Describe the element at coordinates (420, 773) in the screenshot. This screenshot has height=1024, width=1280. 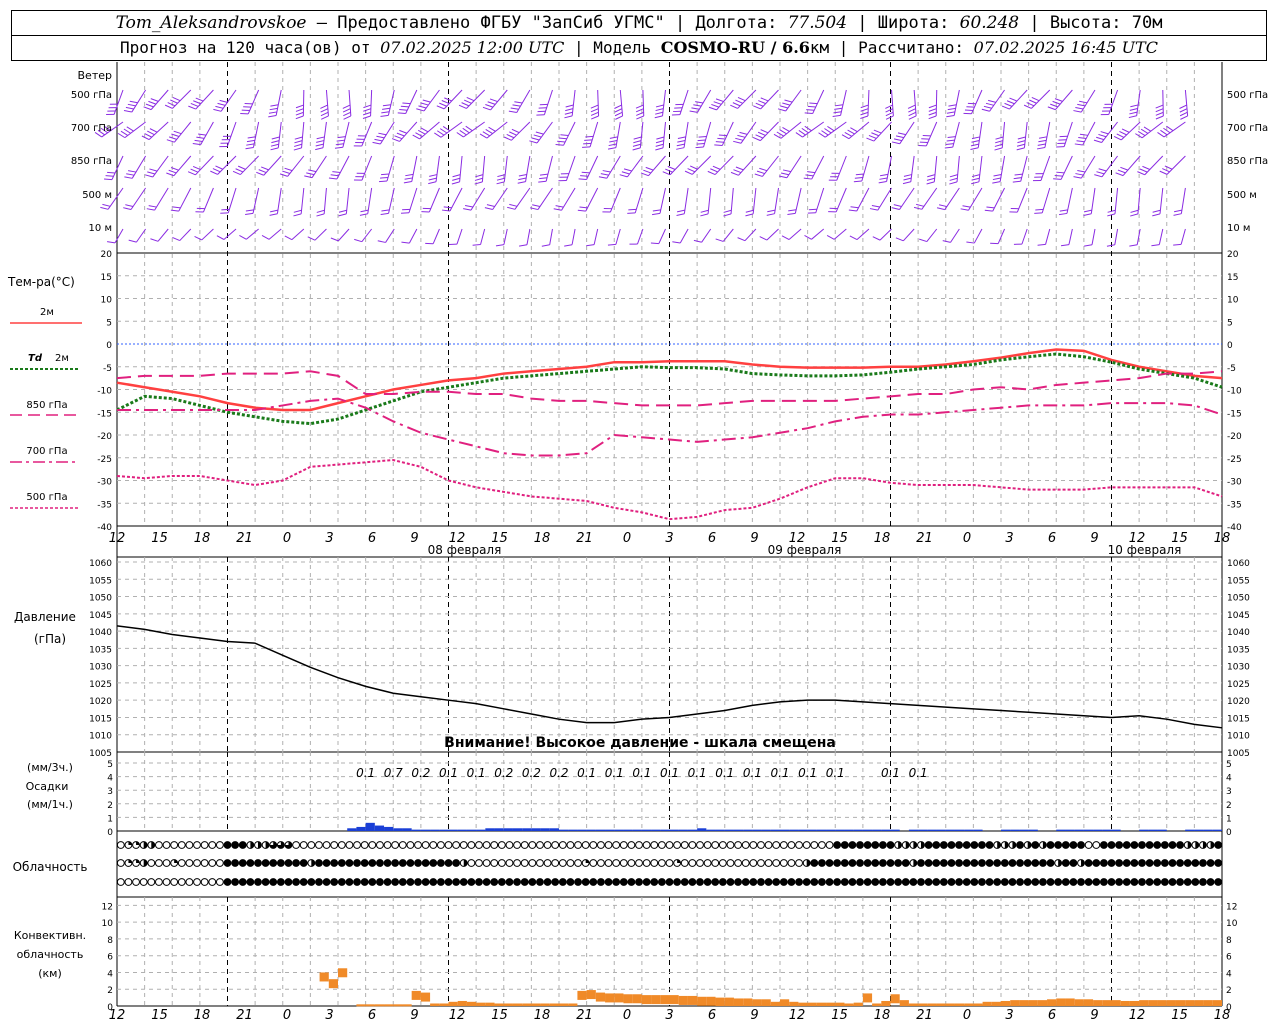
I see `precip-total-label: 0.2` at that location.